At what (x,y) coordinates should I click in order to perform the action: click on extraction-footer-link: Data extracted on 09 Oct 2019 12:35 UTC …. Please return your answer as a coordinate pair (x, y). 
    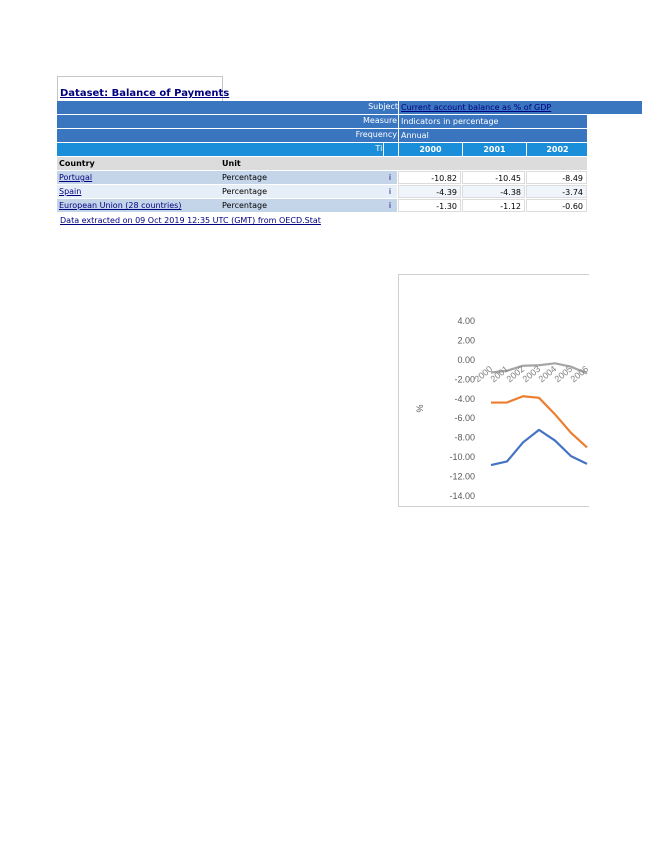
    Looking at the image, I should click on (190, 220).